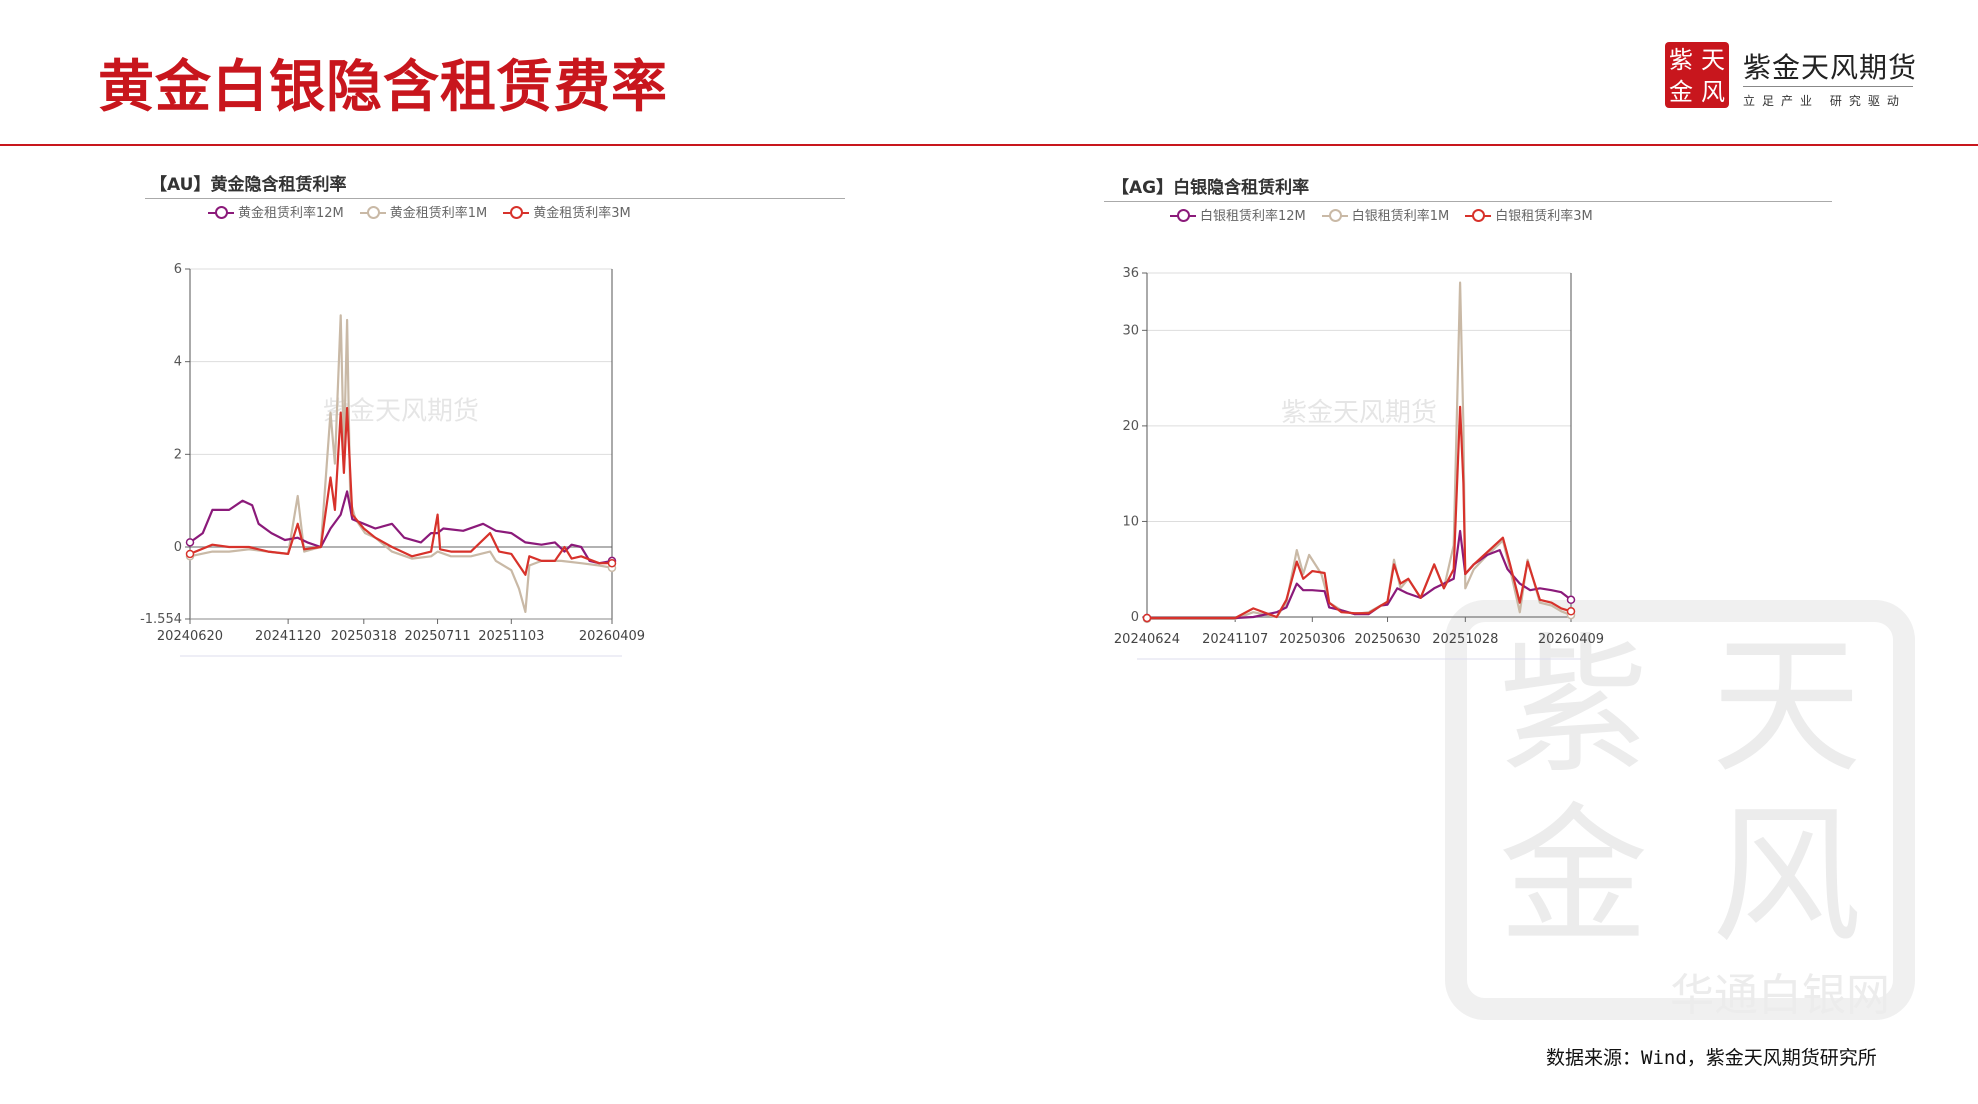 This screenshot has width=1978, height=1104. Describe the element at coordinates (190, 636) in the screenshot. I see `au-xtick-label: 20240620` at that location.